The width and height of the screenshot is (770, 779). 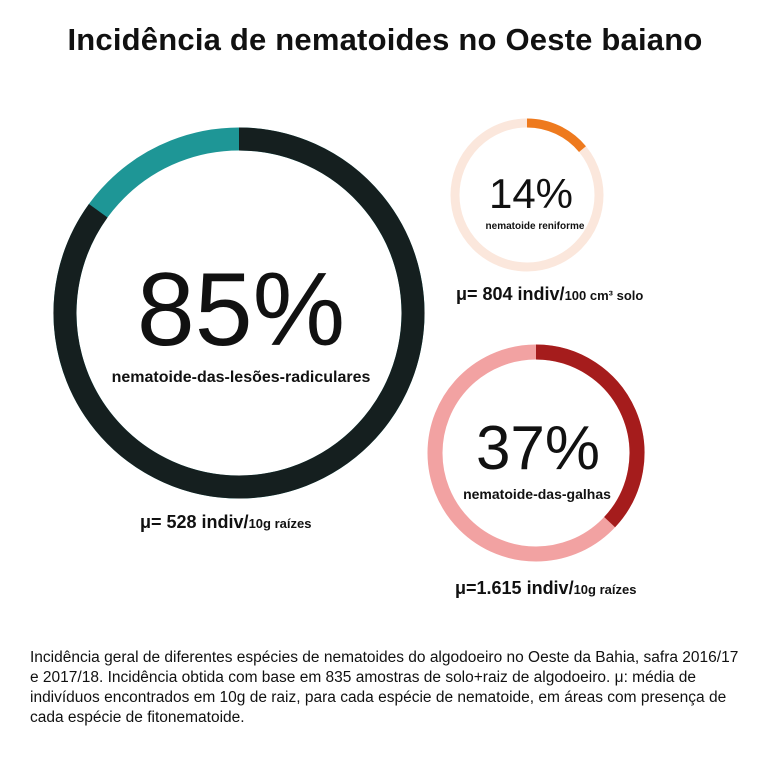 I want to click on mean-lesoes-unit: 10g raízes, so click(x=280, y=523).